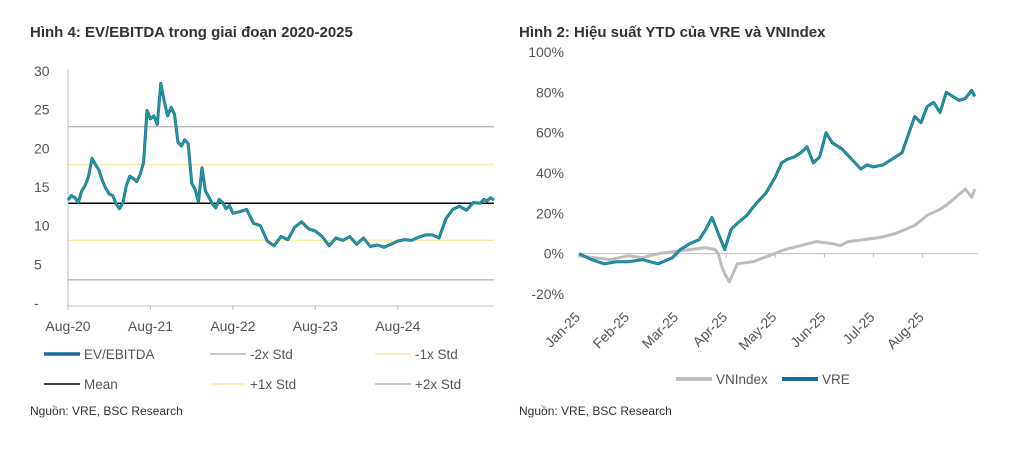 Image resolution: width=1012 pixels, height=459 pixels. What do you see at coordinates (611, 330) in the screenshot?
I see `x-tick-label: Feb-25` at bounding box center [611, 330].